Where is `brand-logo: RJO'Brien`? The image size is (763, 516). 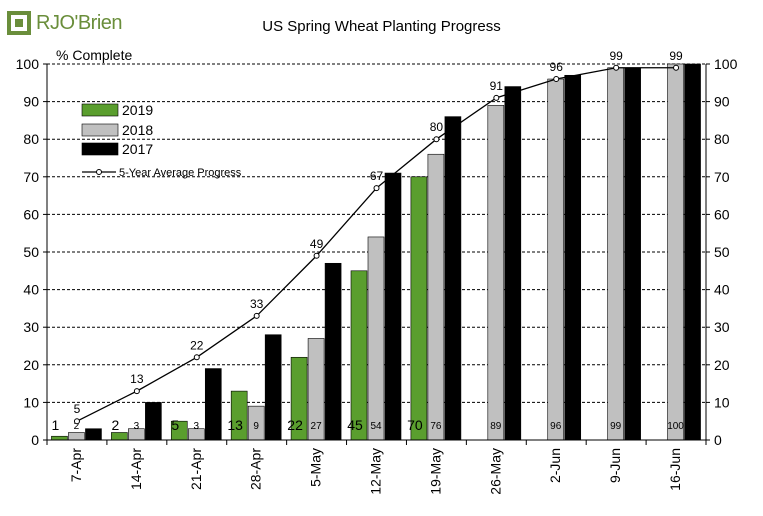 brand-logo: RJO'Brien is located at coordinates (76, 24).